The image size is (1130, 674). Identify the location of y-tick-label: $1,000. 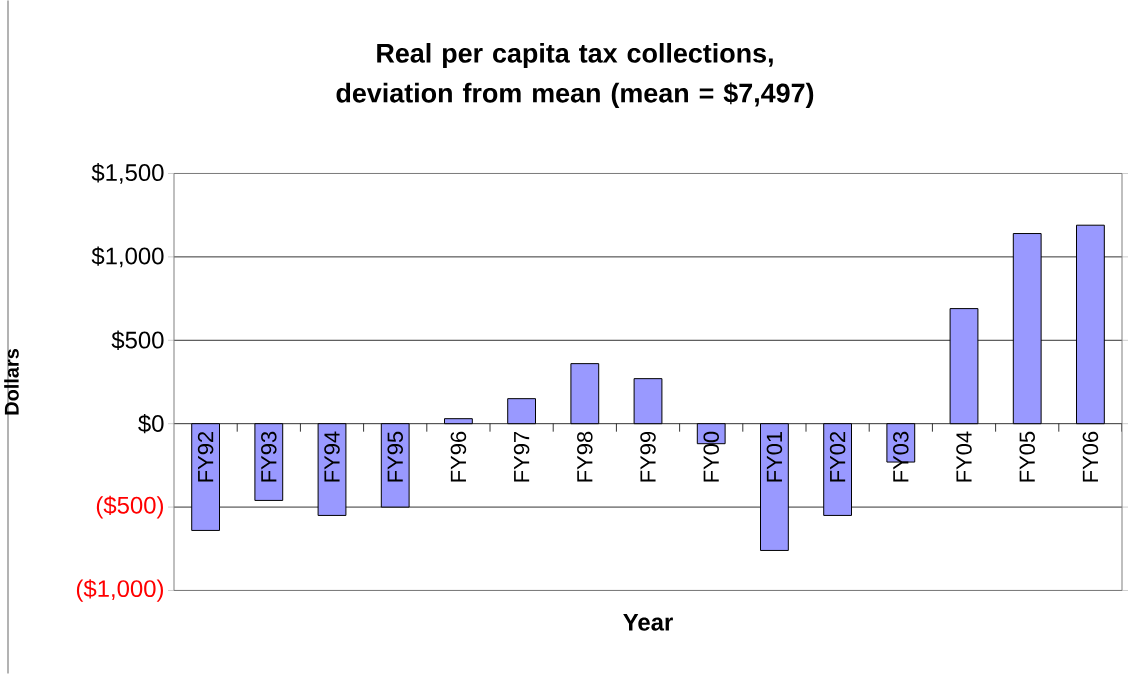
(127, 257).